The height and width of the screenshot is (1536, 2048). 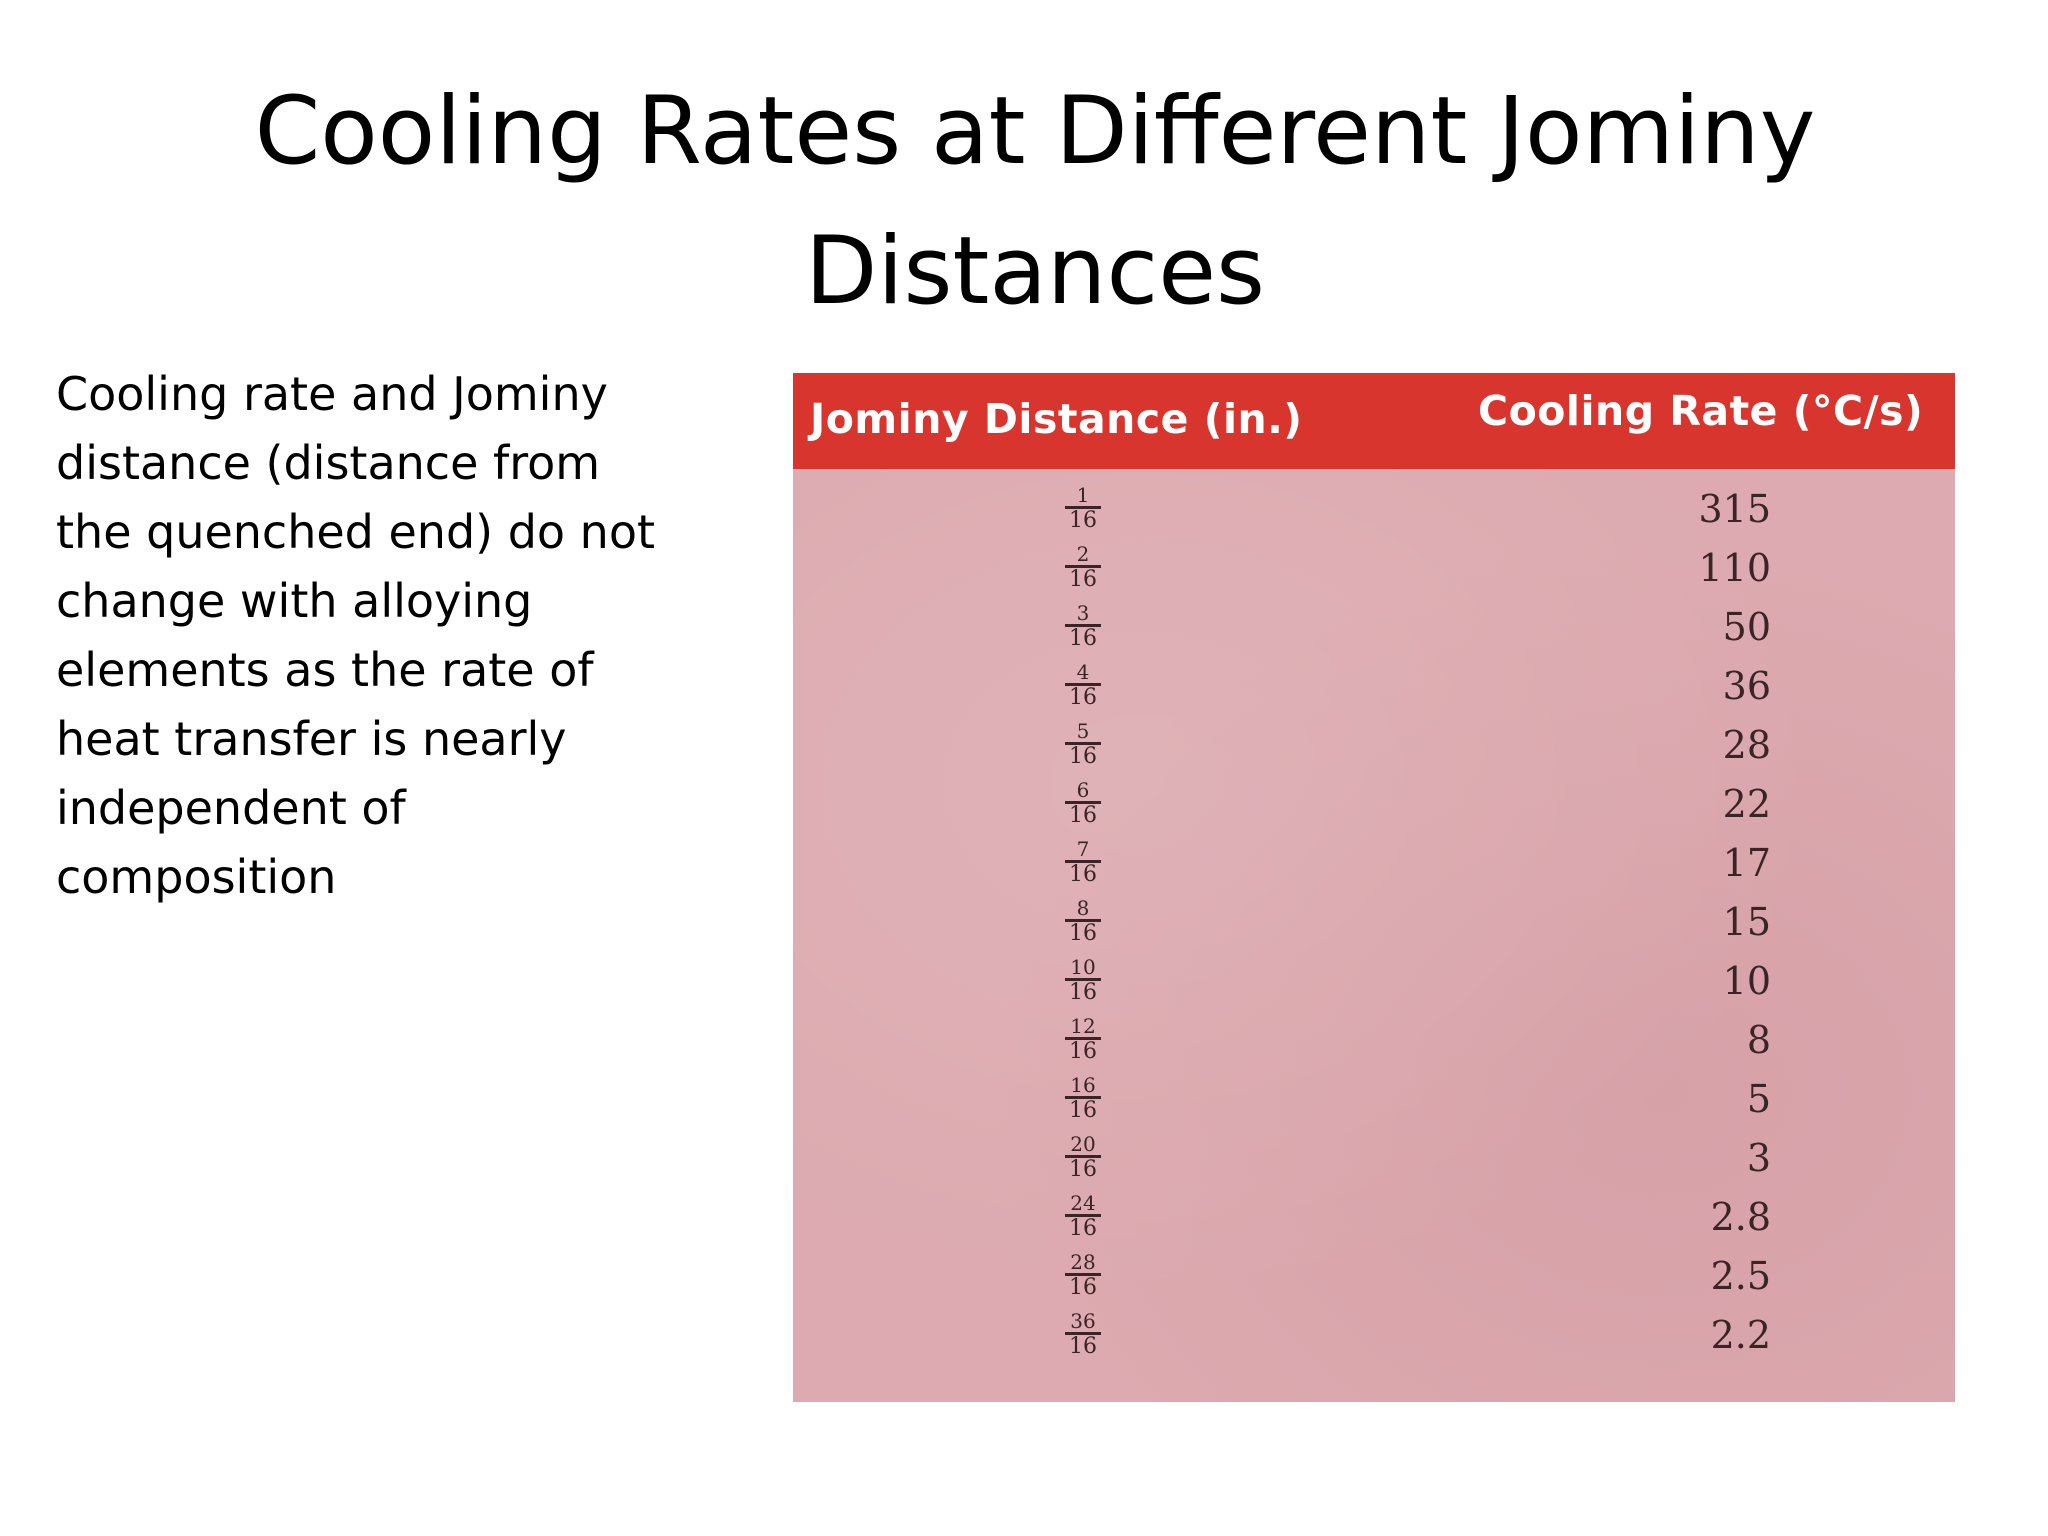 I want to click on body-text-line: distance (distance from, so click(x=328, y=463).